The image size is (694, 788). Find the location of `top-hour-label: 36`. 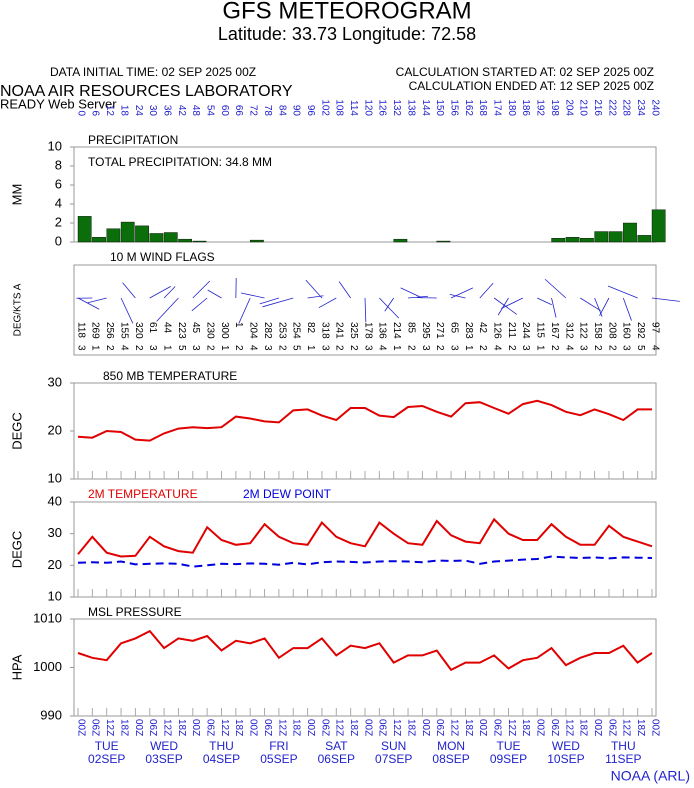

top-hour-label: 36 is located at coordinates (166, 111).